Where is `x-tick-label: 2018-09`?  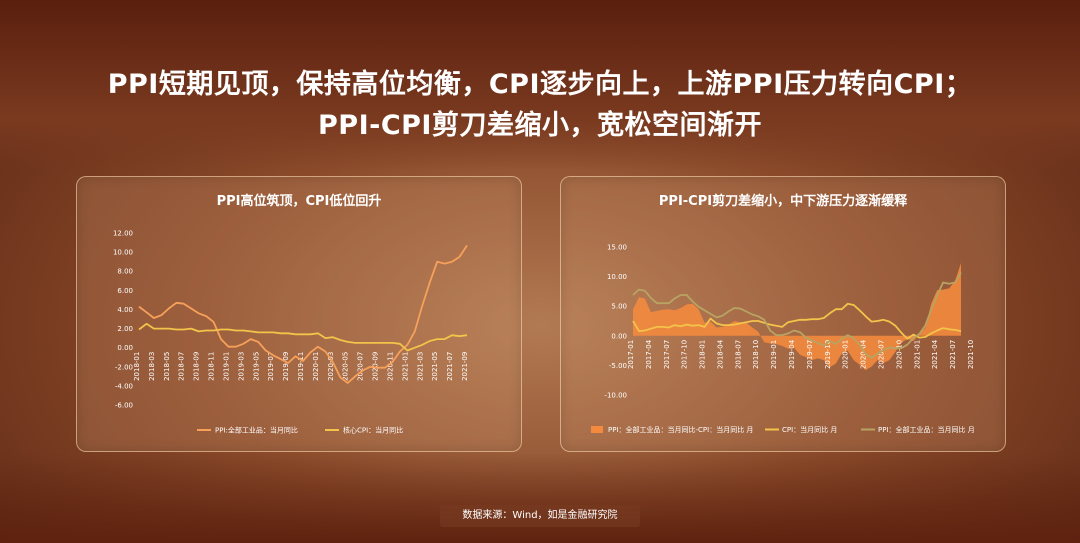 x-tick-label: 2018-09 is located at coordinates (197, 366).